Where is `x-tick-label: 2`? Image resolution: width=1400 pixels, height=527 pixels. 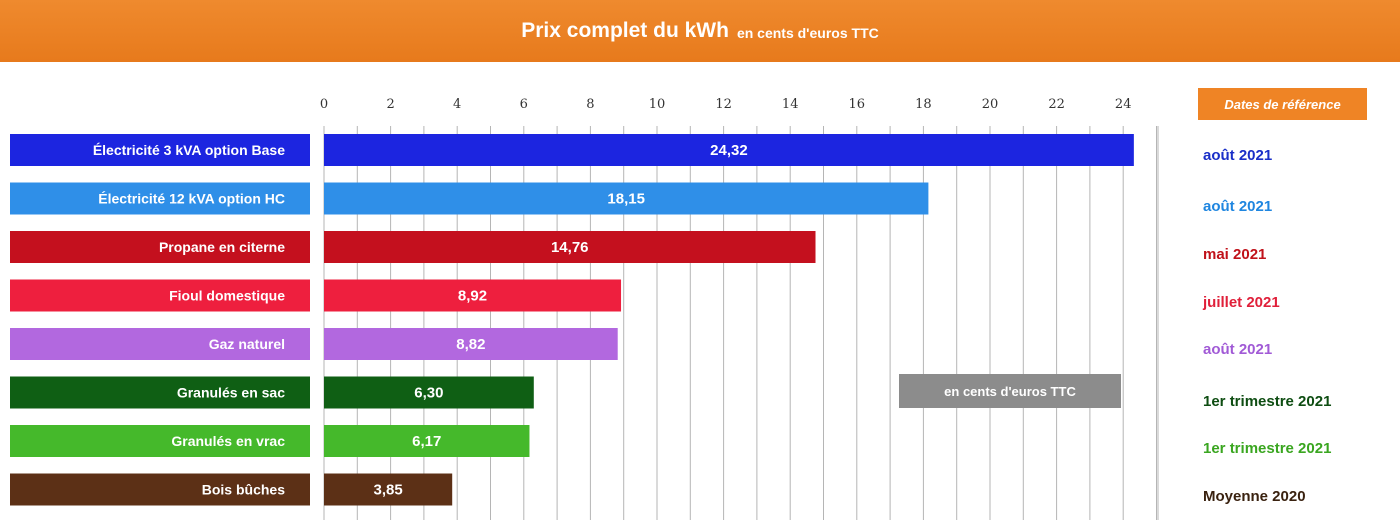
x-tick-label: 2 is located at coordinates (390, 104).